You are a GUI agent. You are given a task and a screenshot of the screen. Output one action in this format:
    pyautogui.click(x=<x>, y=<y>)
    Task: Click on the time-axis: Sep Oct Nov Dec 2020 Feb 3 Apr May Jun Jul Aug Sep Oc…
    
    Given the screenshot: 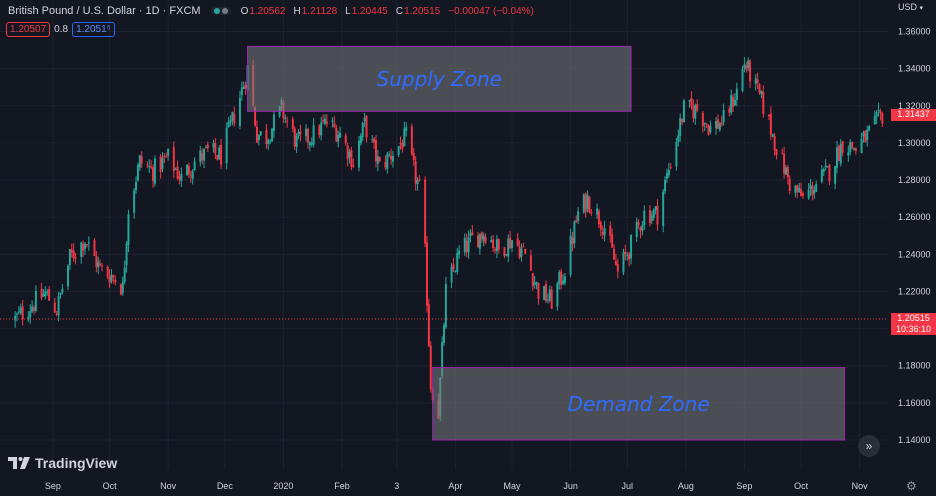 What is the action you would take?
    pyautogui.click(x=456, y=486)
    